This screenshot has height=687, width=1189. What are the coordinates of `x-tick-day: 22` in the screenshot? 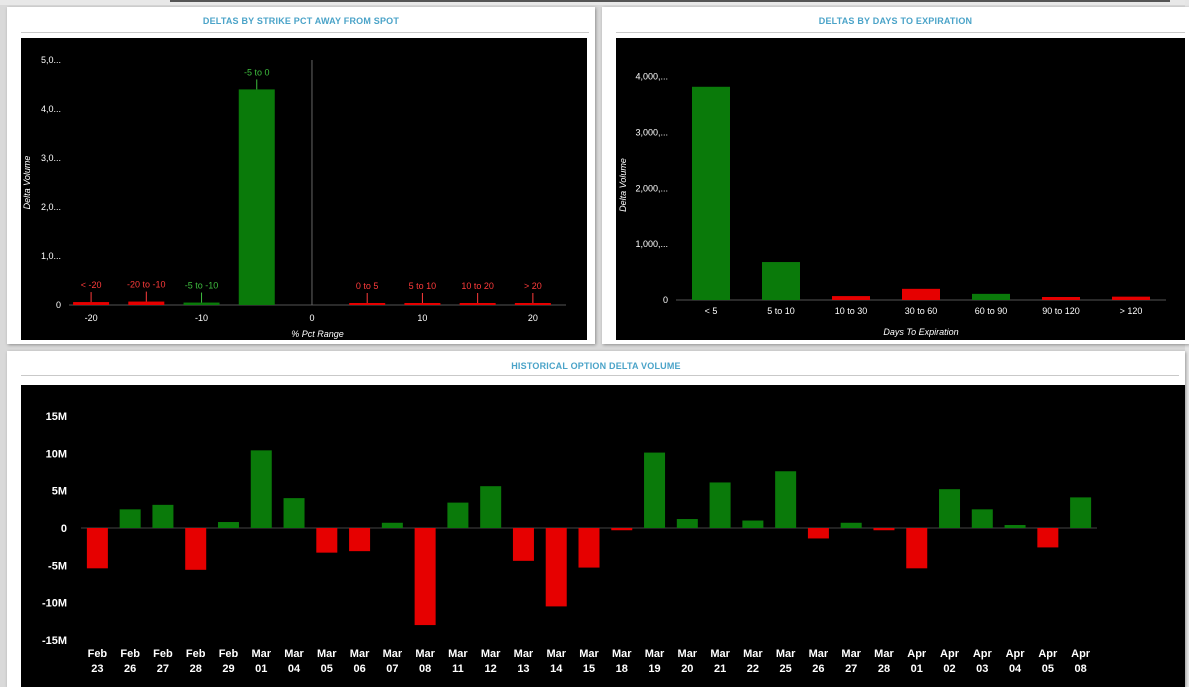 It's located at (753, 669).